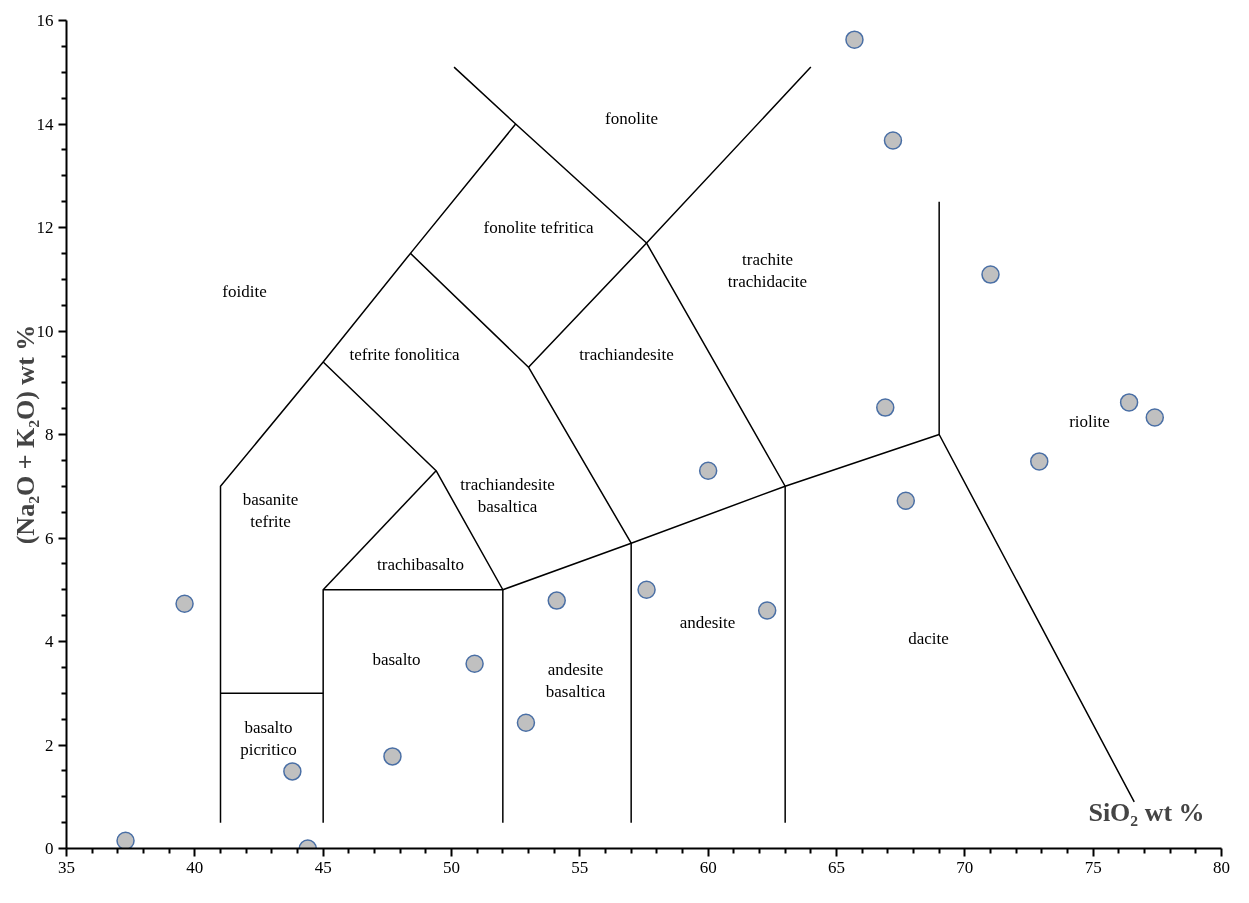 The height and width of the screenshot is (903, 1249). I want to click on y-tick-label: 12, so click(45, 227).